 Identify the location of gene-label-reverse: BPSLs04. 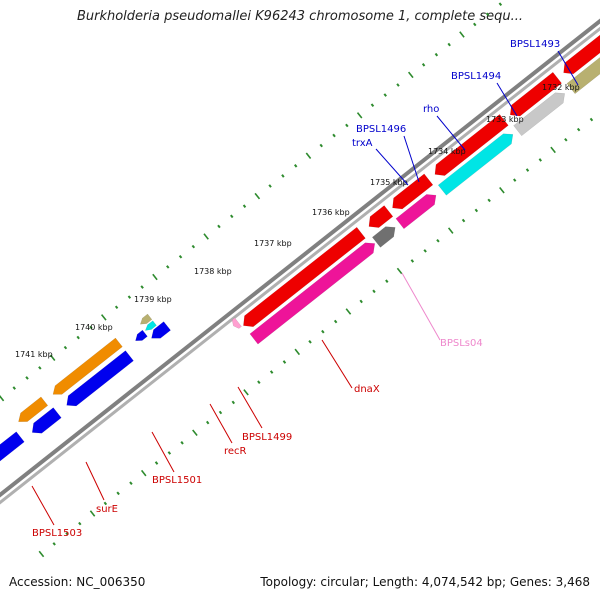
(461, 343).